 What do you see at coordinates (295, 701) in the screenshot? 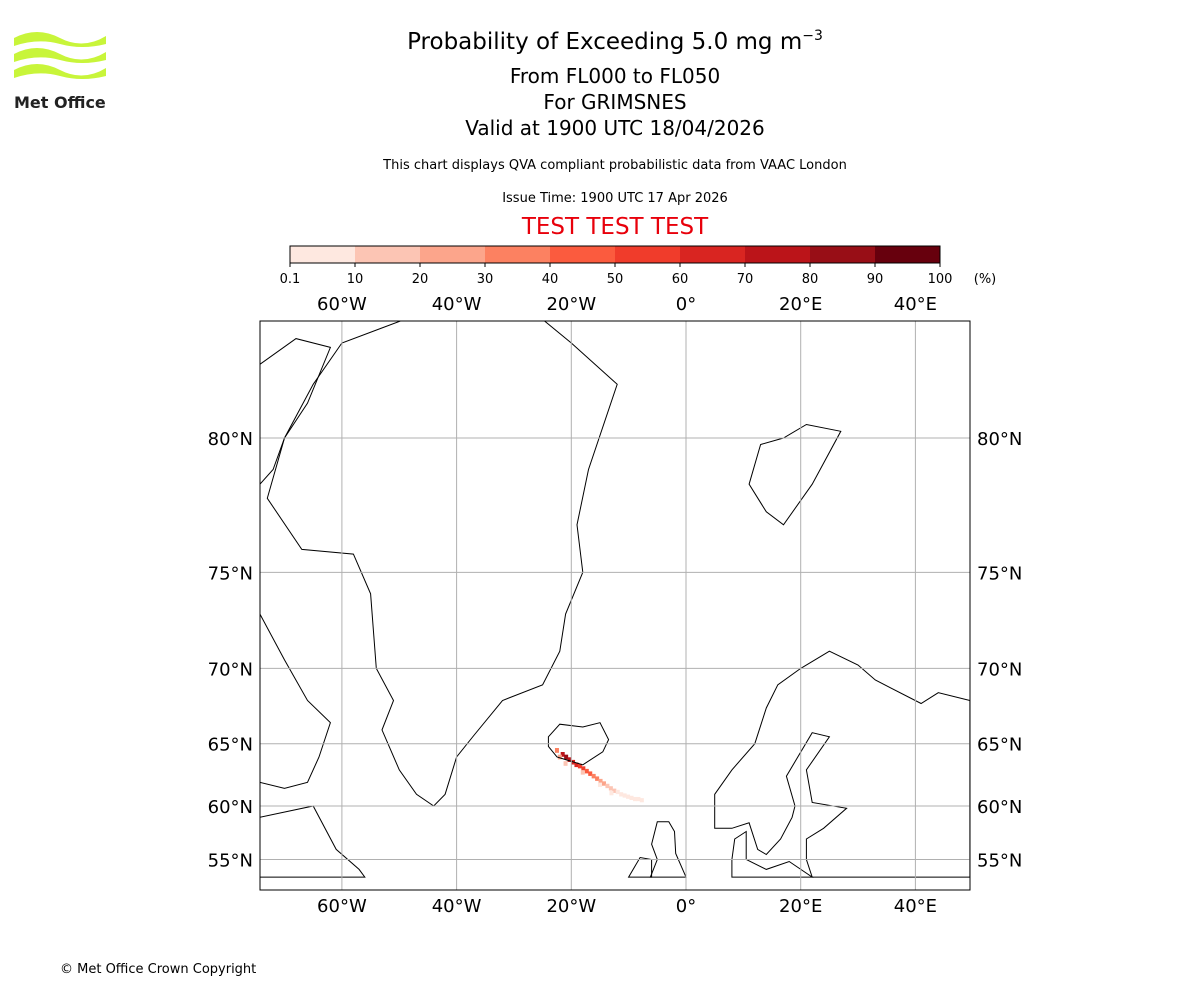
I see `coastline-baffin` at bounding box center [295, 701].